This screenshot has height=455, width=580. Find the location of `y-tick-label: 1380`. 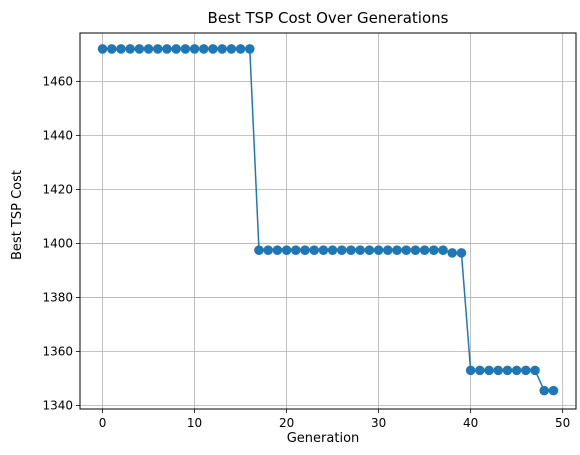

y-tick-label: 1380 is located at coordinates (57, 297).